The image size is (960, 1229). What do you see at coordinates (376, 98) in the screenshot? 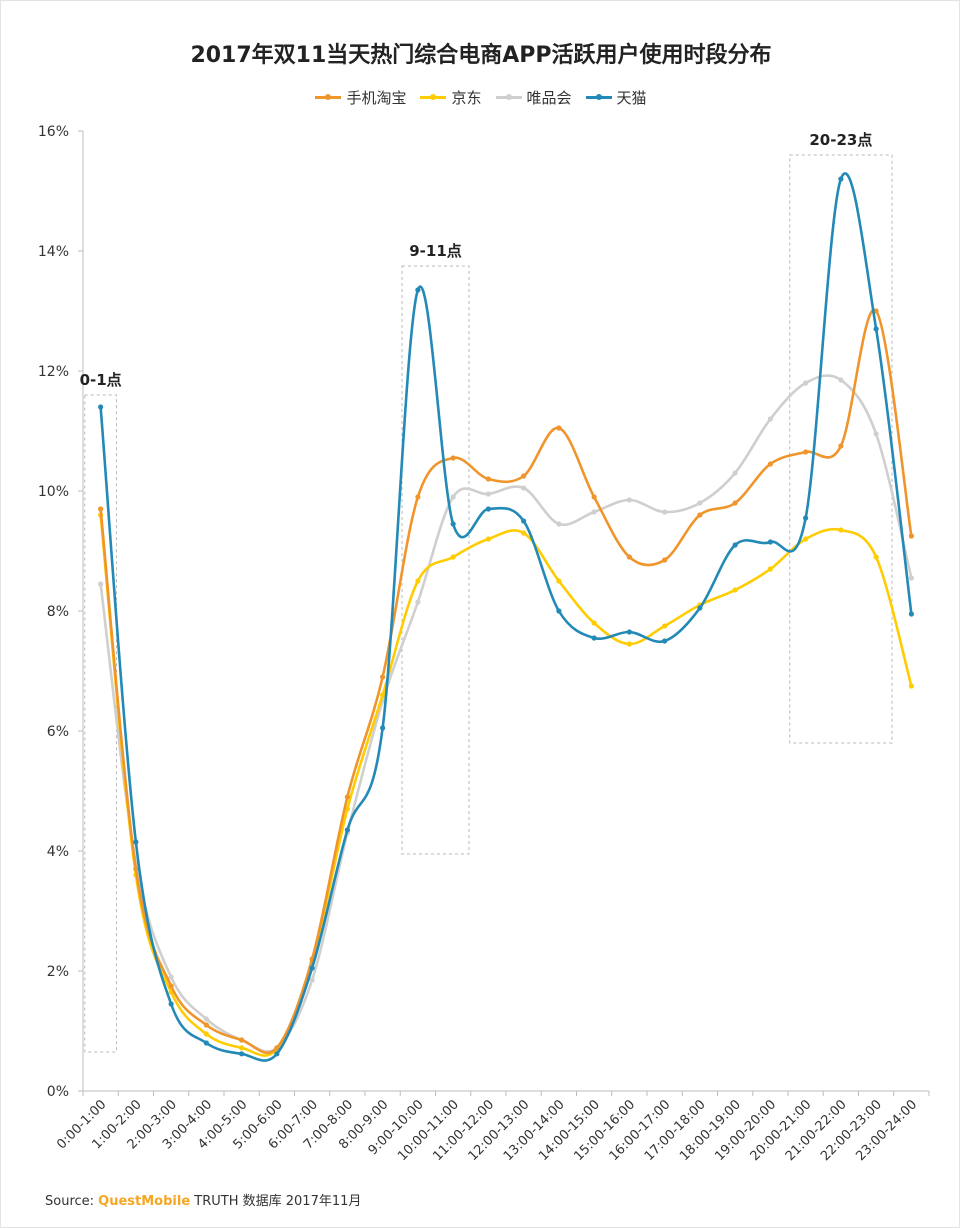
I see `legend-label: 手机淘宝` at bounding box center [376, 98].